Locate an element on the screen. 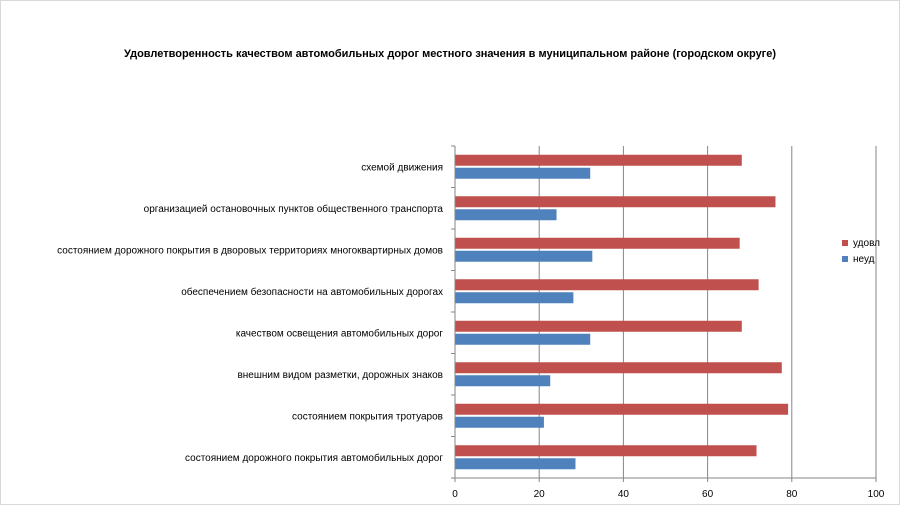 This screenshot has width=900, height=505. x-tick-label: 80 is located at coordinates (792, 494).